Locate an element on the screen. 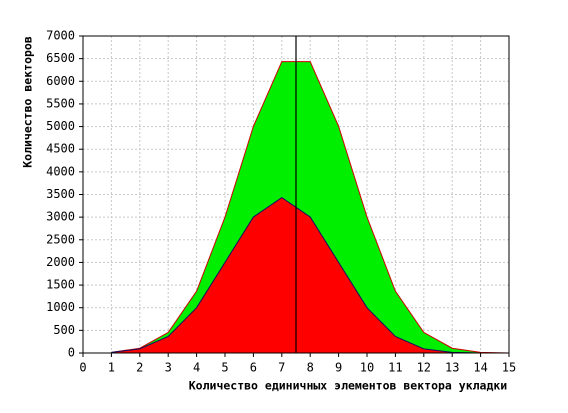  y-tick-label: 3500 is located at coordinates (60, 194).